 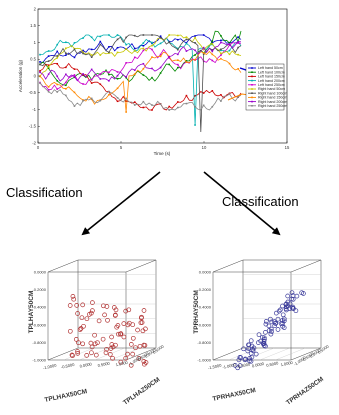 What do you see at coordinates (271, 89) in the screenshot?
I see `legend-label: Right hand 50cm` at bounding box center [271, 89].